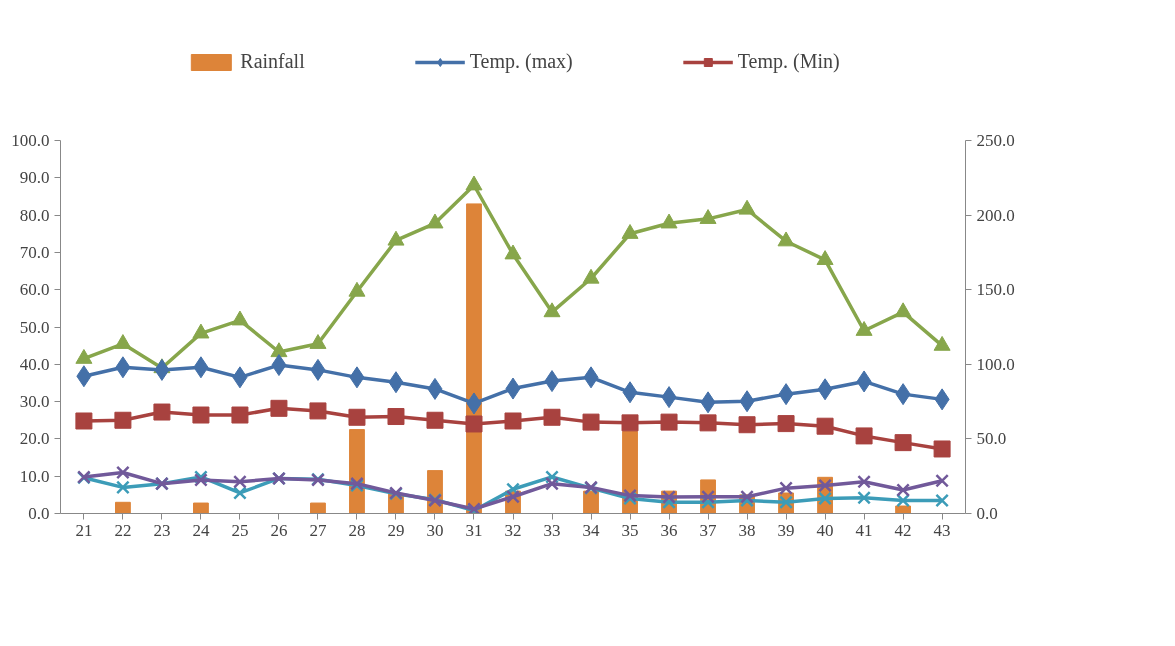 This screenshot has width=1175, height=646. I want to click on x-tick-label: 32, so click(513, 530).